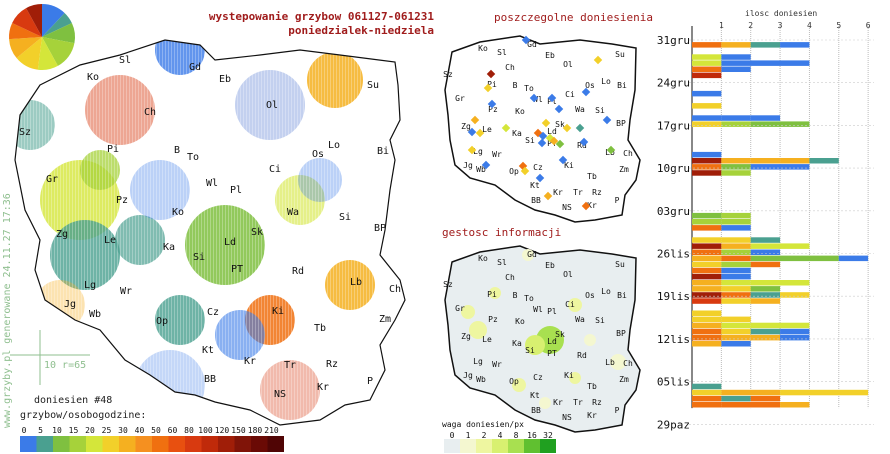 This screenshot has width=890, height=454. What do you see at coordinates (238, 430) in the screenshot?
I see `legend-tick: 150` at bounding box center [238, 430].